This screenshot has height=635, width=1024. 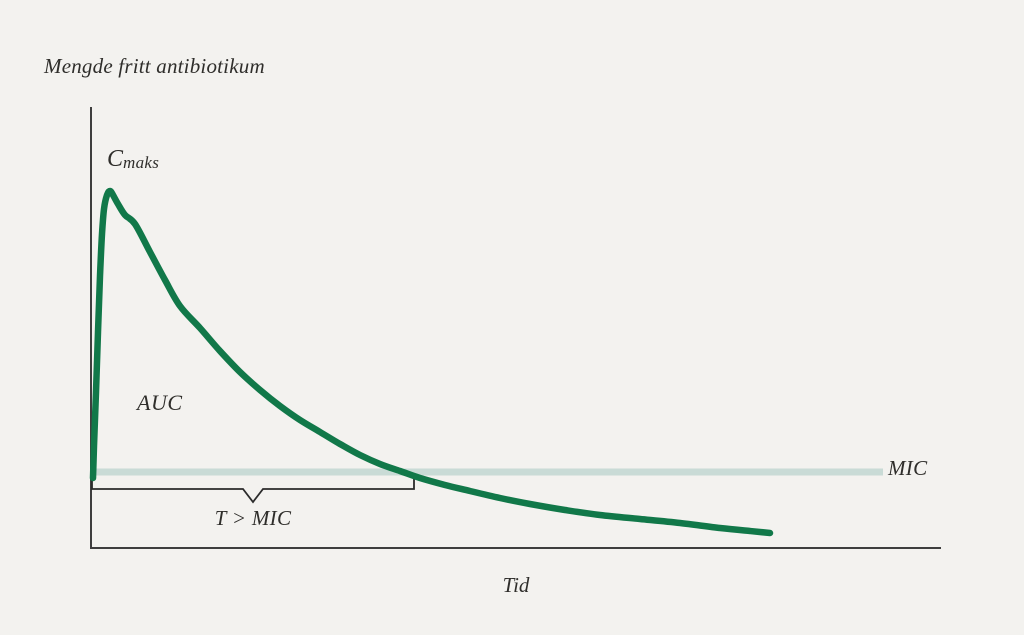 What do you see at coordinates (154, 66) in the screenshot?
I see `y-axis-label: Mengde fritt antibiotikum` at bounding box center [154, 66].